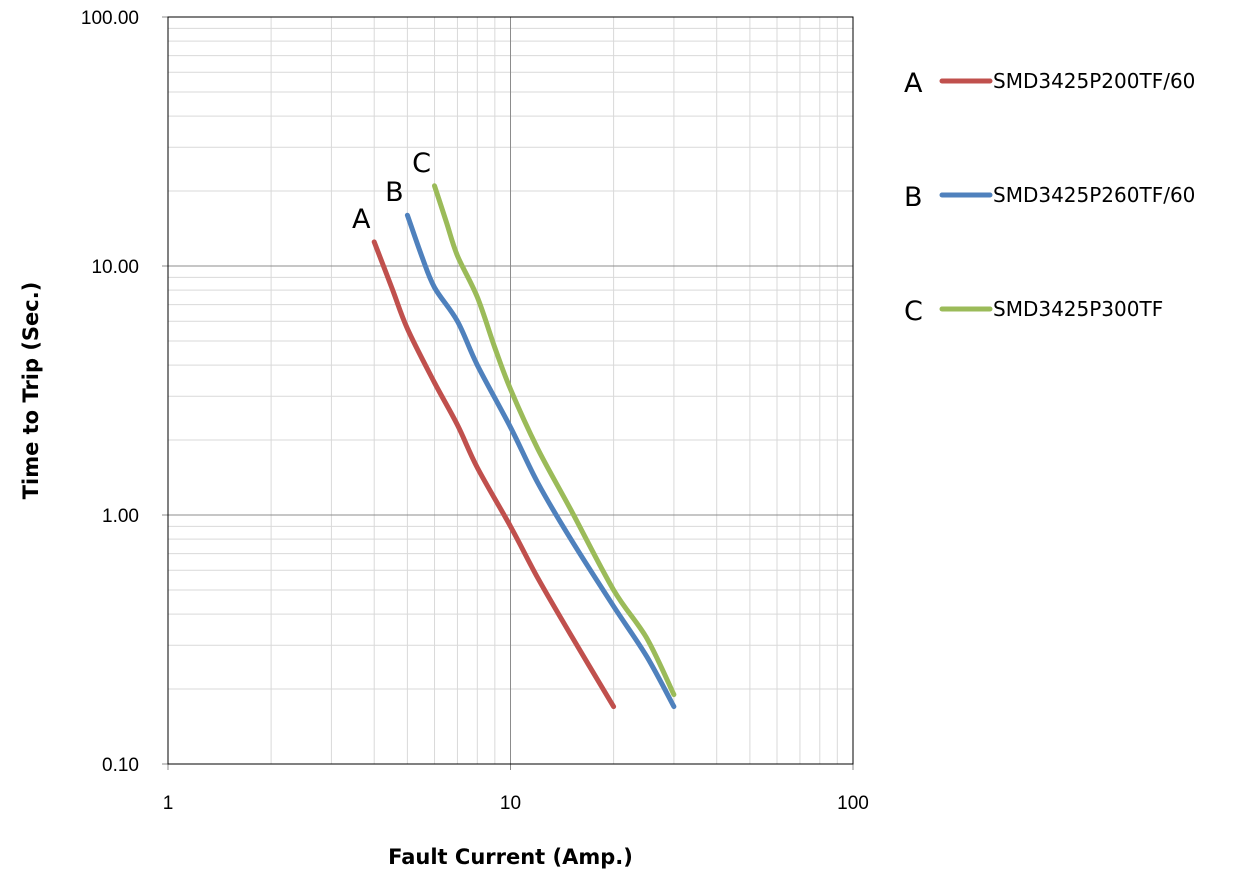 This screenshot has width=1260, height=874. I want to click on series-line-c, so click(554, 440).